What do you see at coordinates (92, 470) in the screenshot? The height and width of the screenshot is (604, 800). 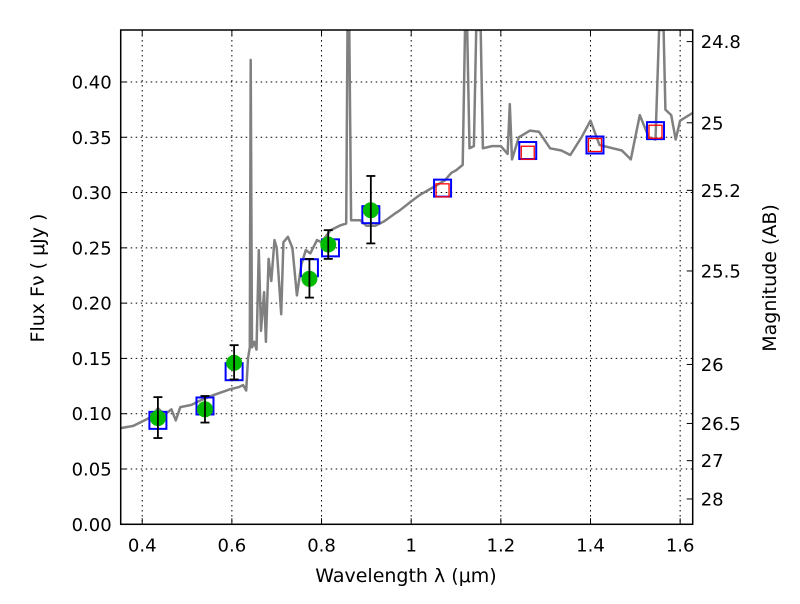 I see `y-tick-label: 0.05` at bounding box center [92, 470].